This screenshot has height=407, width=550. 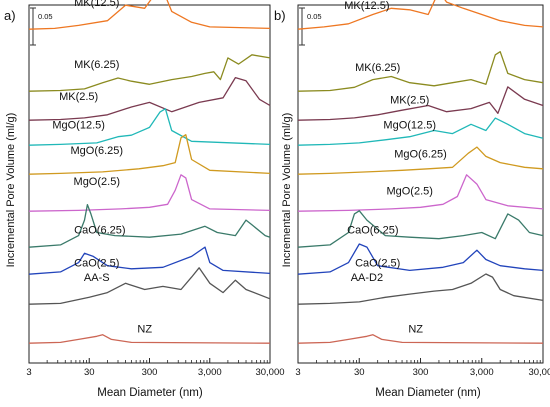 What do you see at coordinates (10, 15) in the screenshot?
I see `panel-label: a)` at bounding box center [10, 15].